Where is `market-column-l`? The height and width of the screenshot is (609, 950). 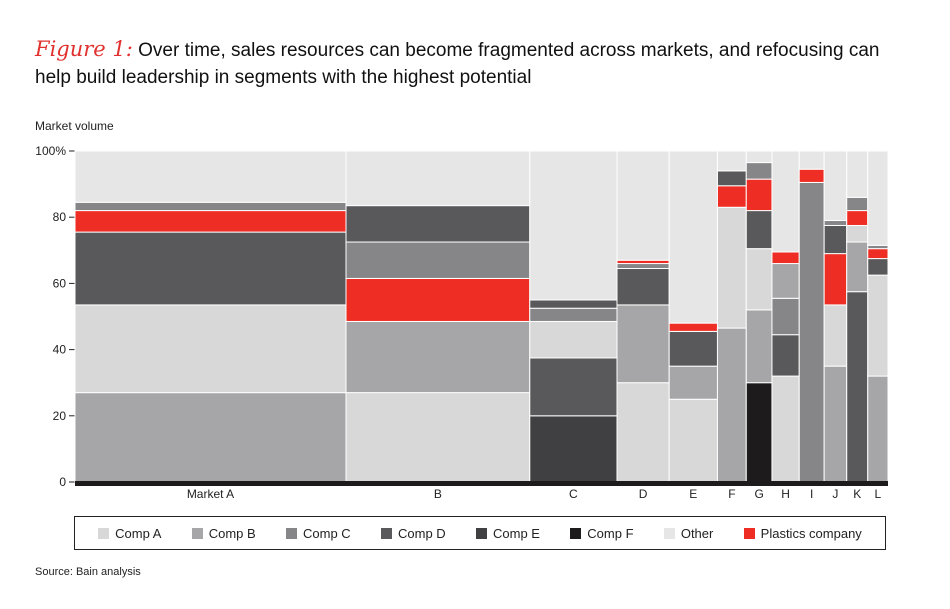
market-column-l is located at coordinates (878, 316).